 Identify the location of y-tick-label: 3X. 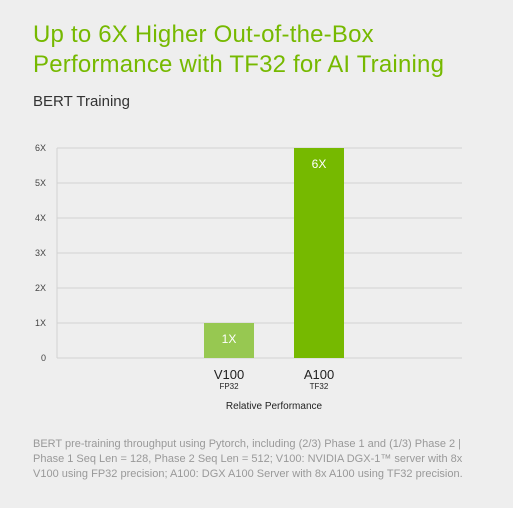
(40, 253).